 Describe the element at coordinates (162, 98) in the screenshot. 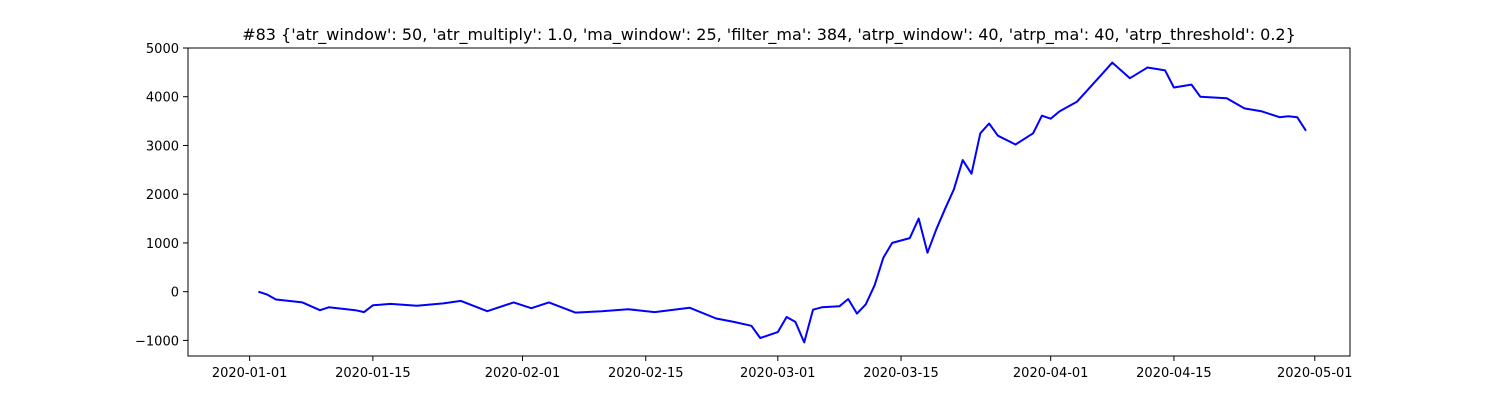

I see `y-tick-label: 4000` at that location.